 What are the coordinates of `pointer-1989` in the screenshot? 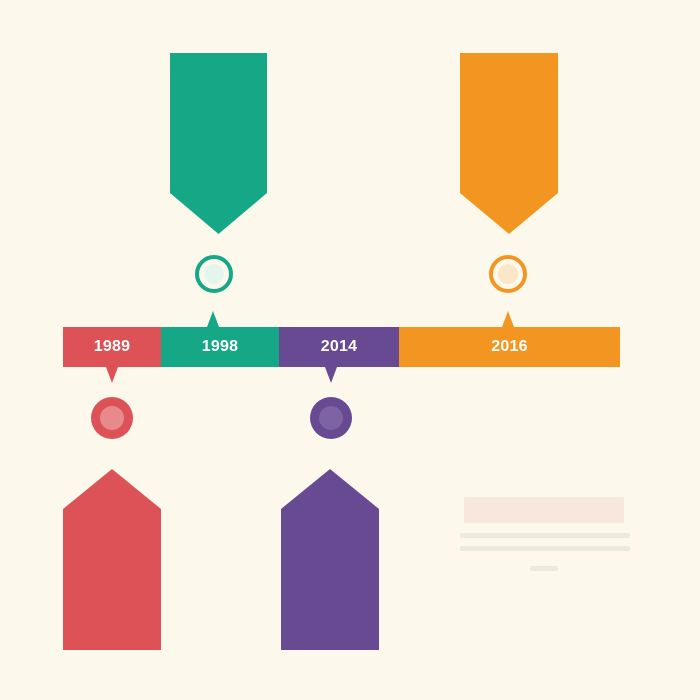 It's located at (112, 375).